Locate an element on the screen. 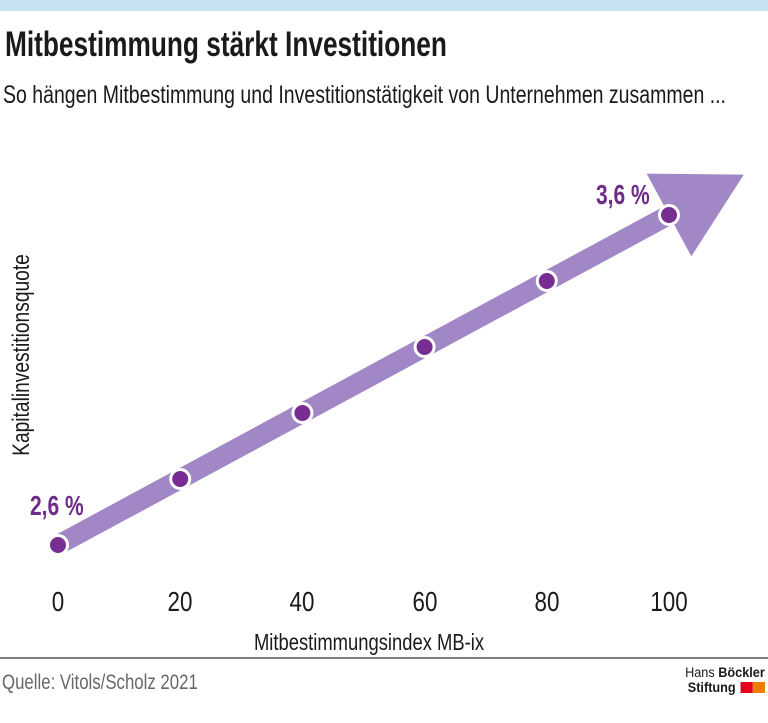 The width and height of the screenshot is (768, 723). x-tick-label: 0 is located at coordinates (58, 601).